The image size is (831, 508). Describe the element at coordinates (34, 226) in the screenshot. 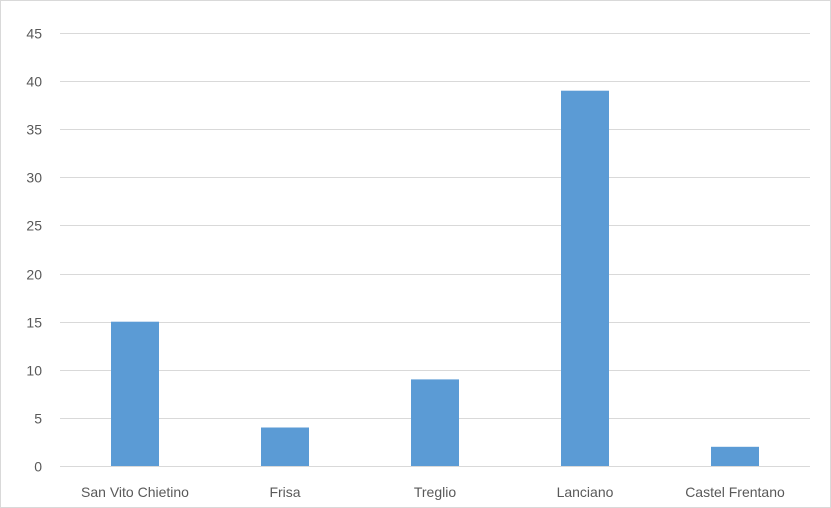

I see `y-tick-label: 25` at that location.